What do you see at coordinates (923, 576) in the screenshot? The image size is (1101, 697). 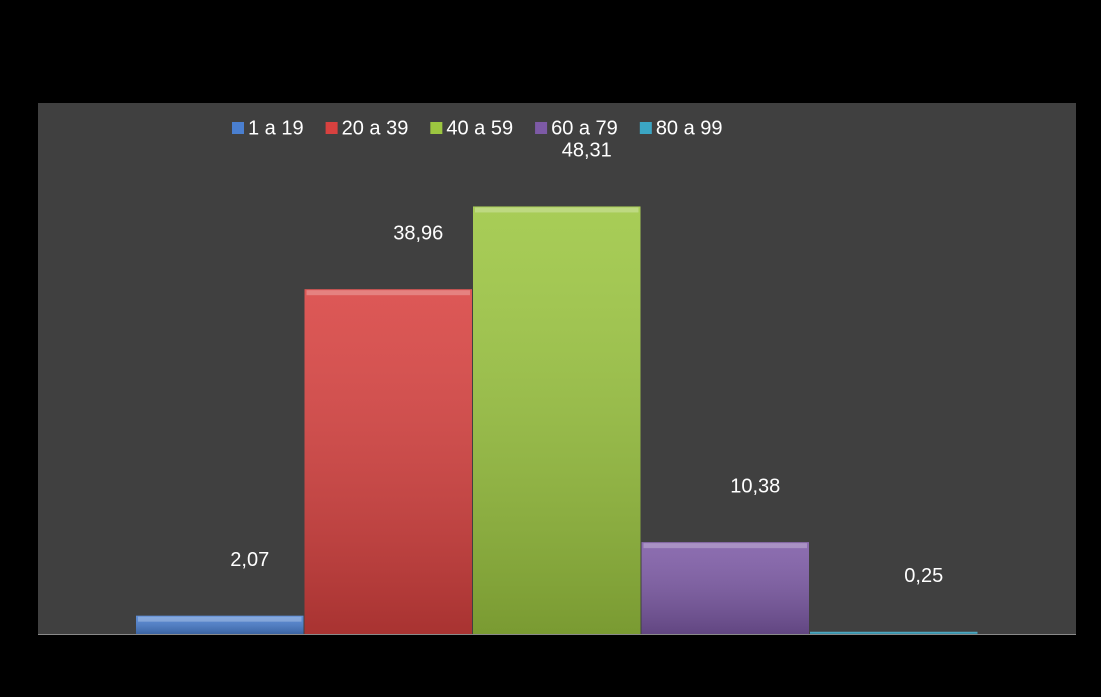 I see `data-label: 0,25` at bounding box center [923, 576].